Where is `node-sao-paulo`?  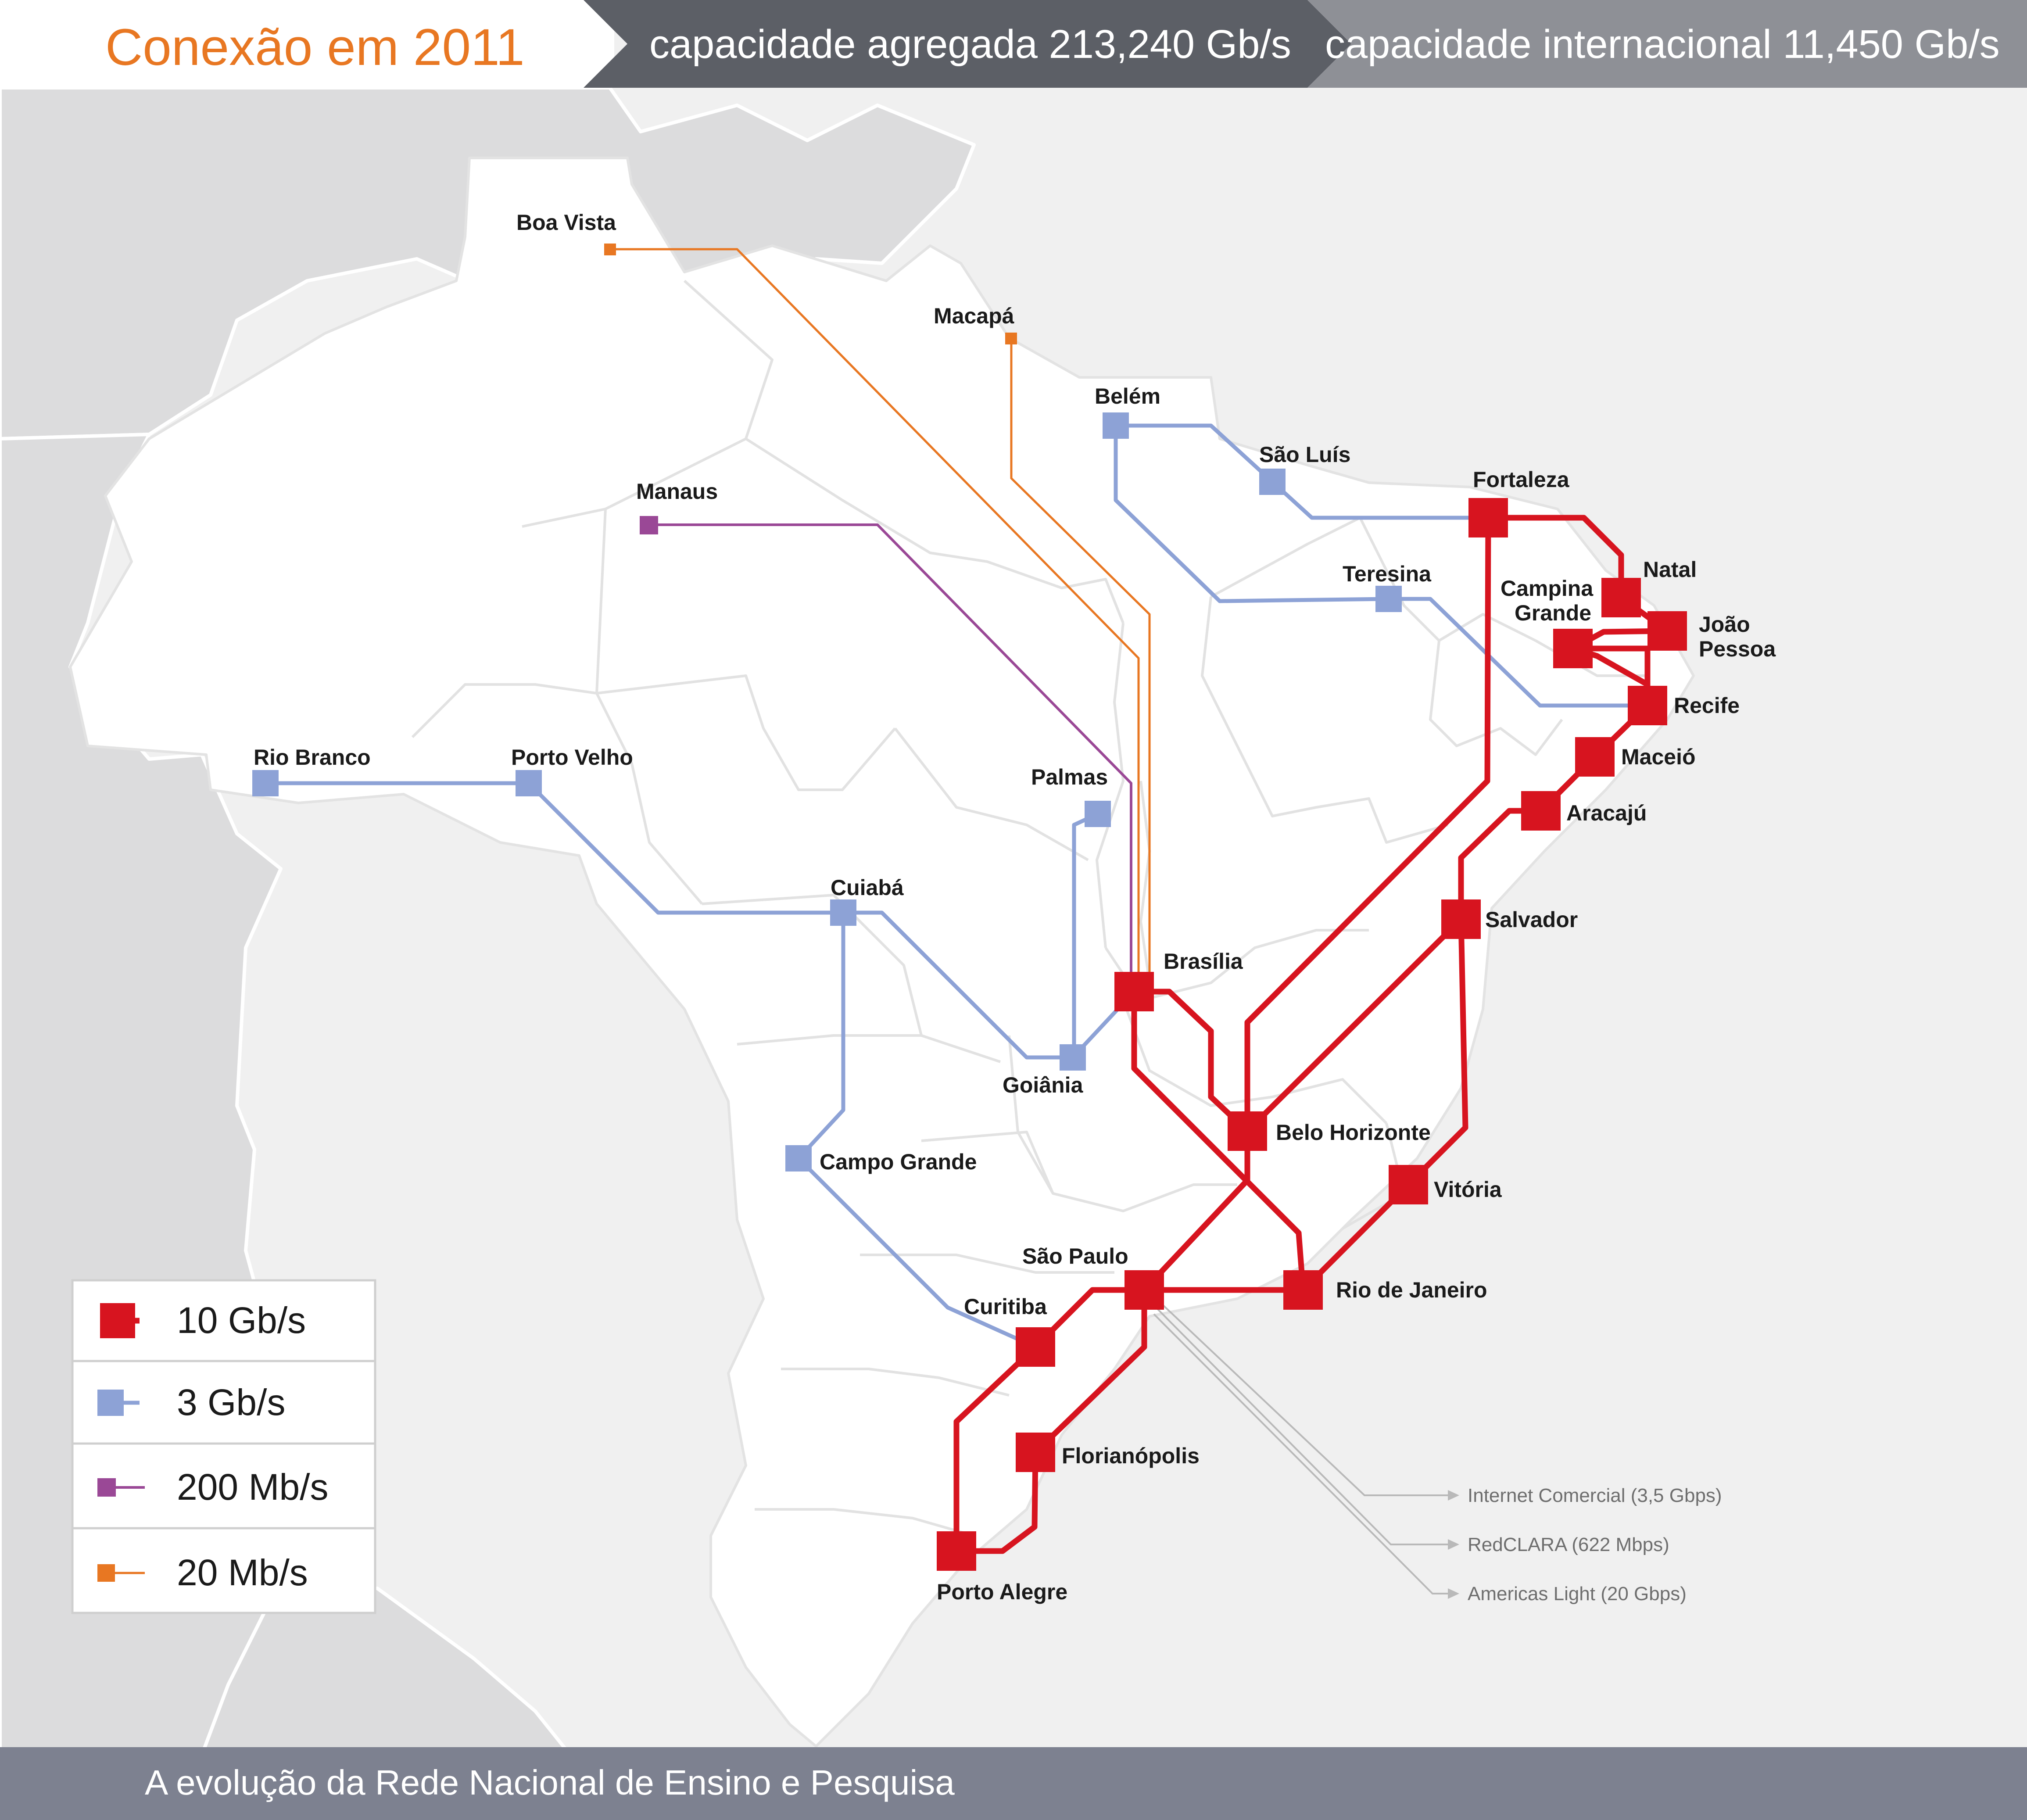
node-sao-paulo is located at coordinates (1145, 1290).